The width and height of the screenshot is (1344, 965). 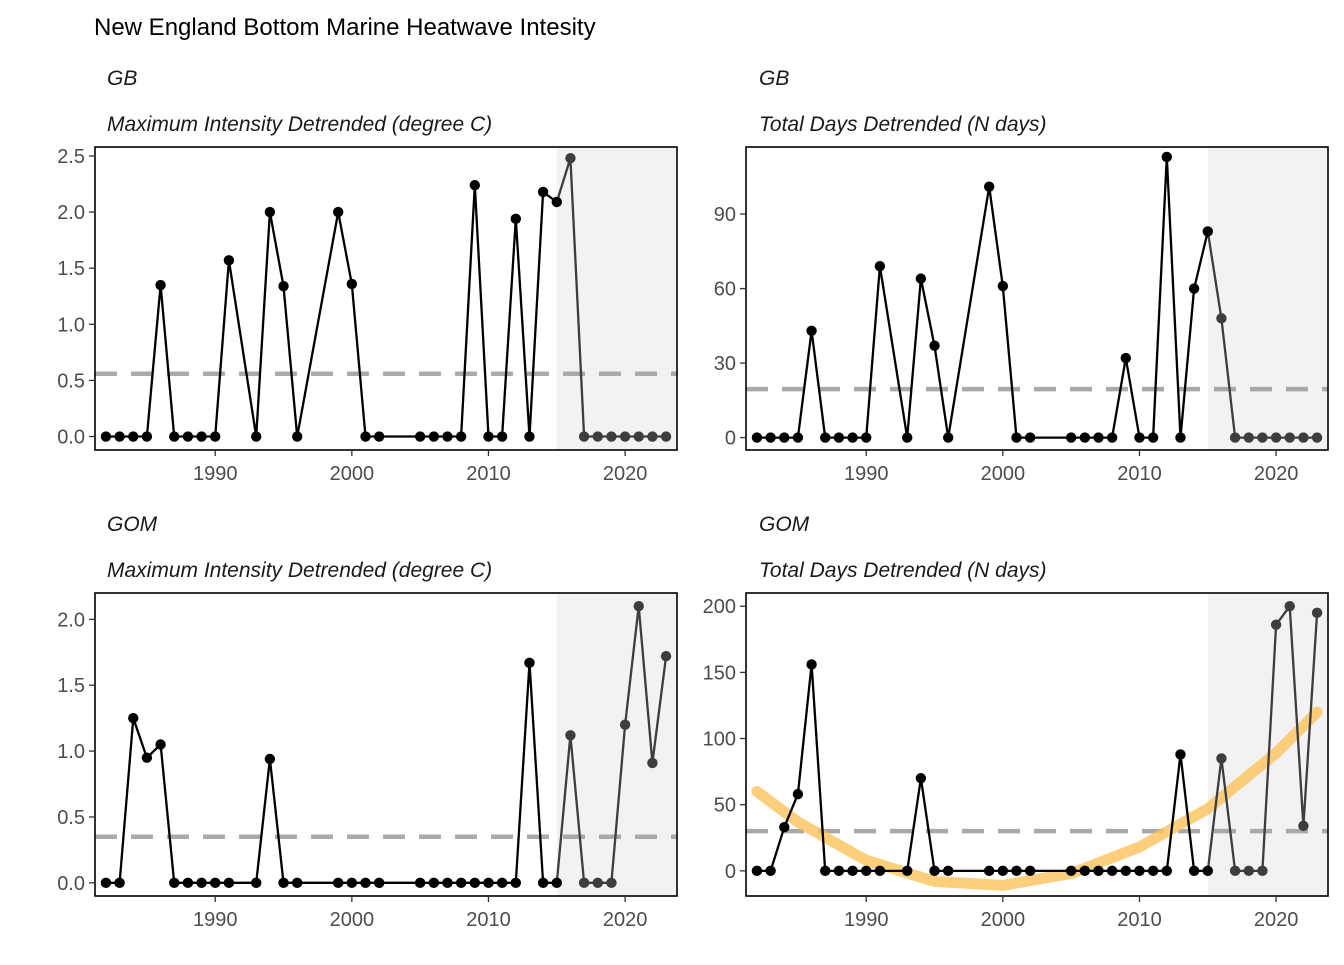 What do you see at coordinates (132, 524) in the screenshot?
I see `panel-region-label: GOM` at bounding box center [132, 524].